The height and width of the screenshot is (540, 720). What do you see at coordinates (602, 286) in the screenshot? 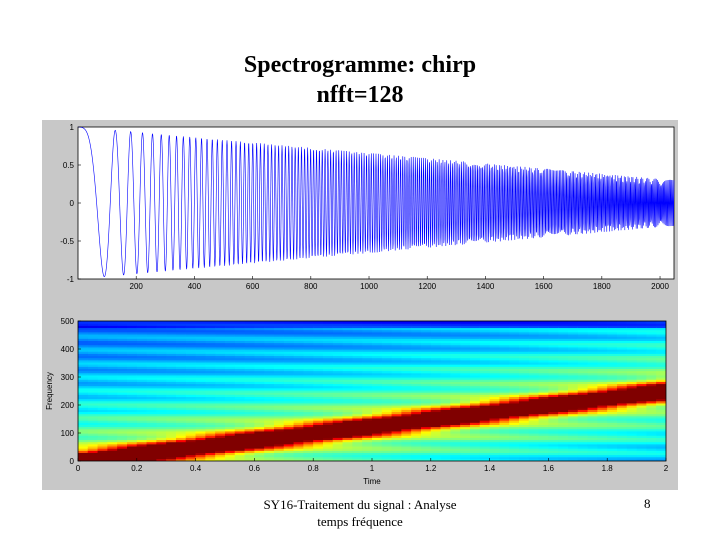
I see `signal-x-tick-label: 1800` at bounding box center [602, 286].